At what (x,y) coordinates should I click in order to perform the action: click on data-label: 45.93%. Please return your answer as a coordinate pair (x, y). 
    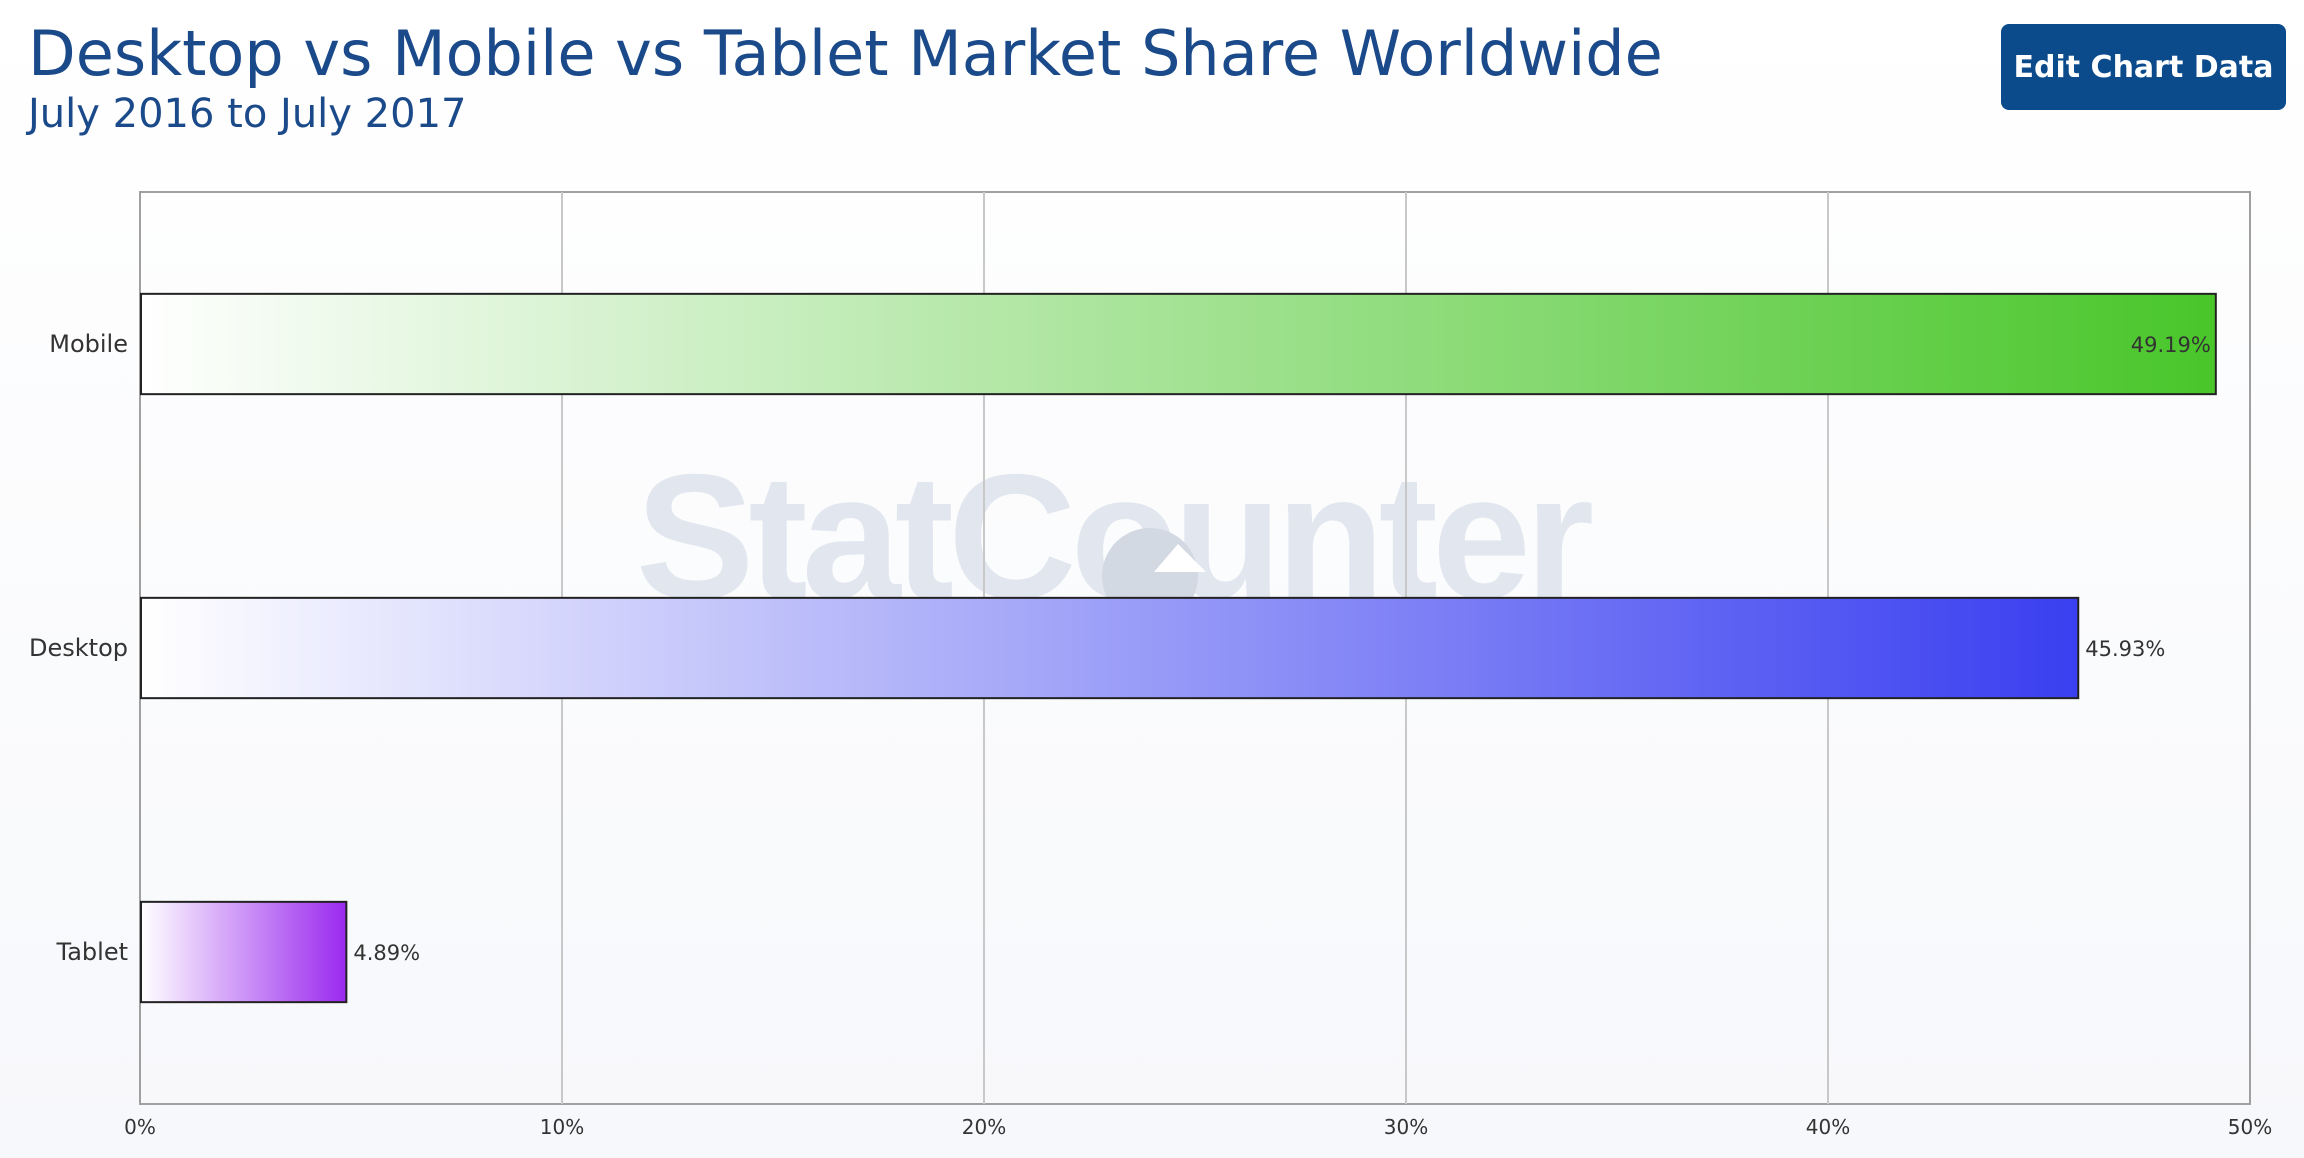
    Looking at the image, I should click on (2125, 649).